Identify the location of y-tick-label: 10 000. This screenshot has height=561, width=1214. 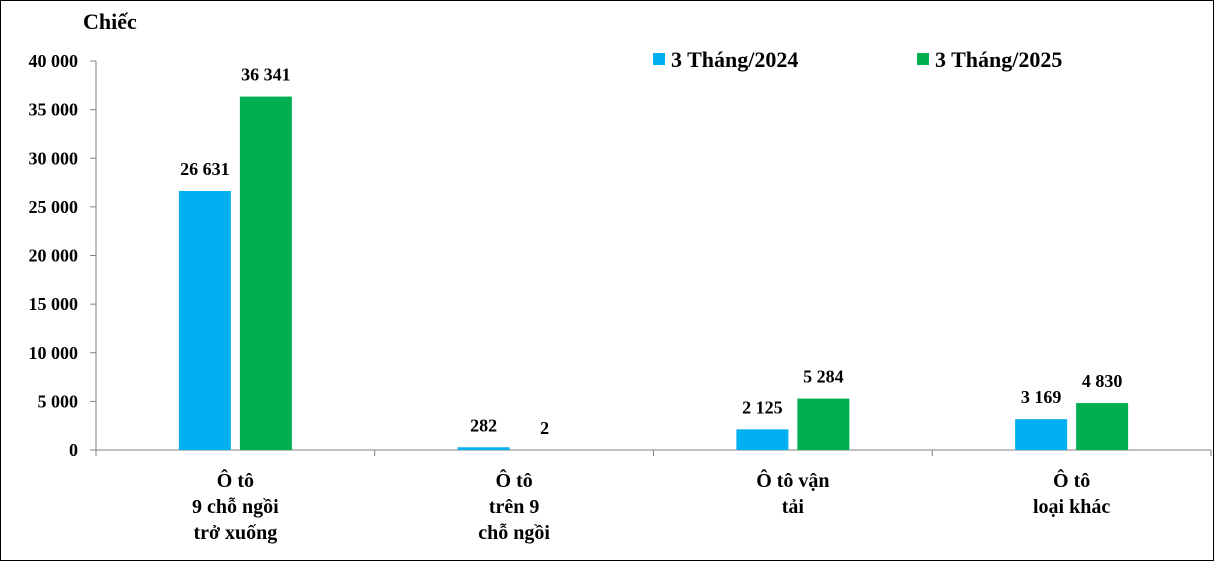
(54, 353).